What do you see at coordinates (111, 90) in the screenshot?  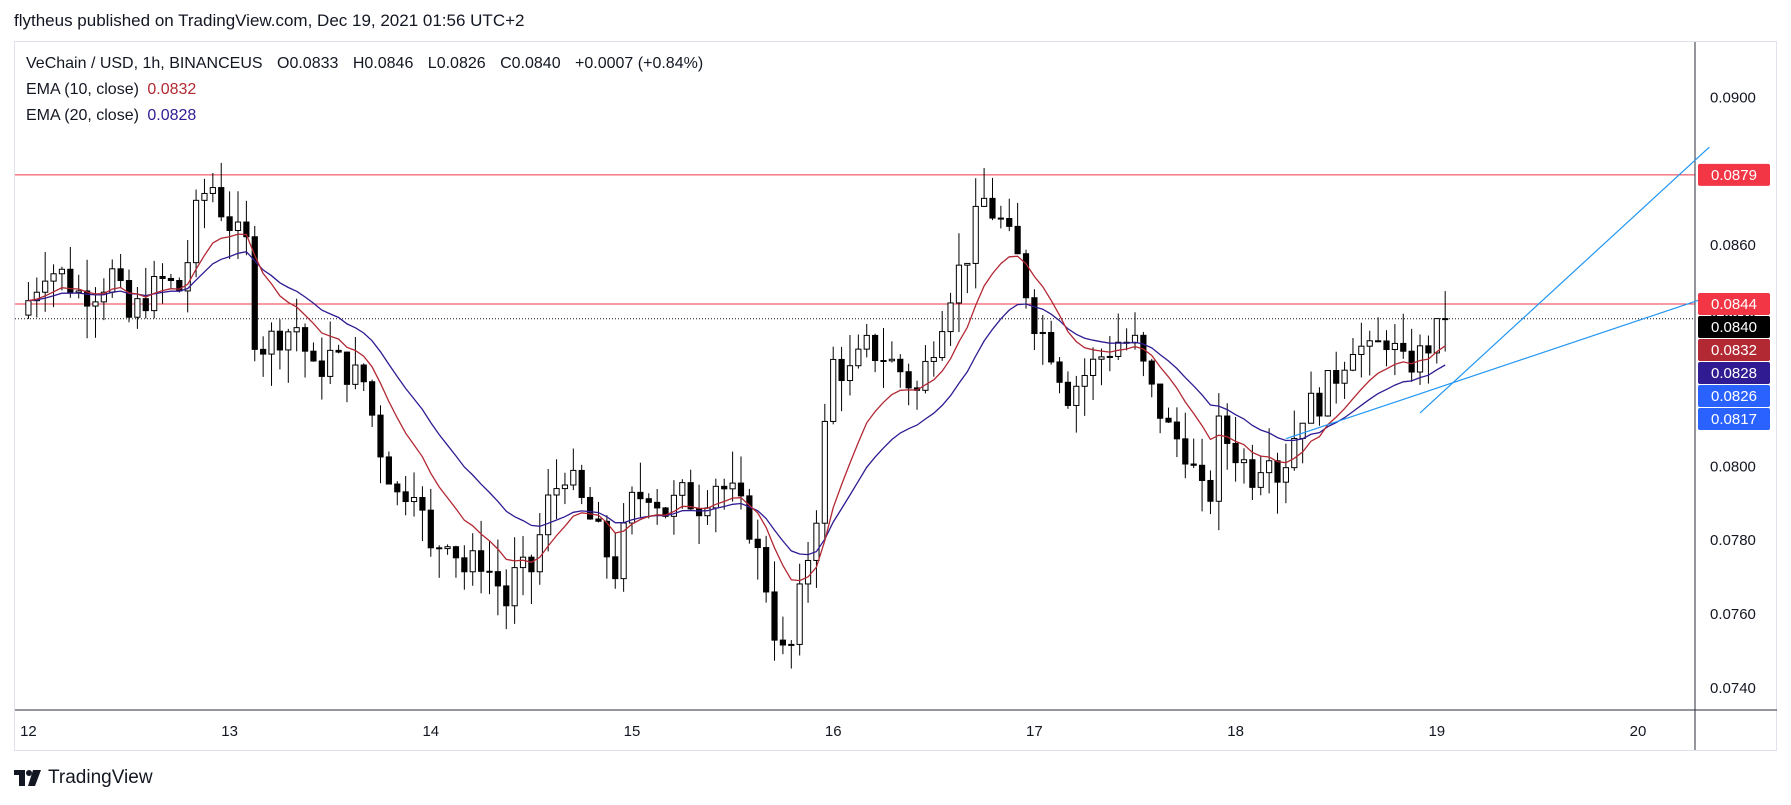 I see `ema10-legend-row: EMA (10, close) 0.0832` at bounding box center [111, 90].